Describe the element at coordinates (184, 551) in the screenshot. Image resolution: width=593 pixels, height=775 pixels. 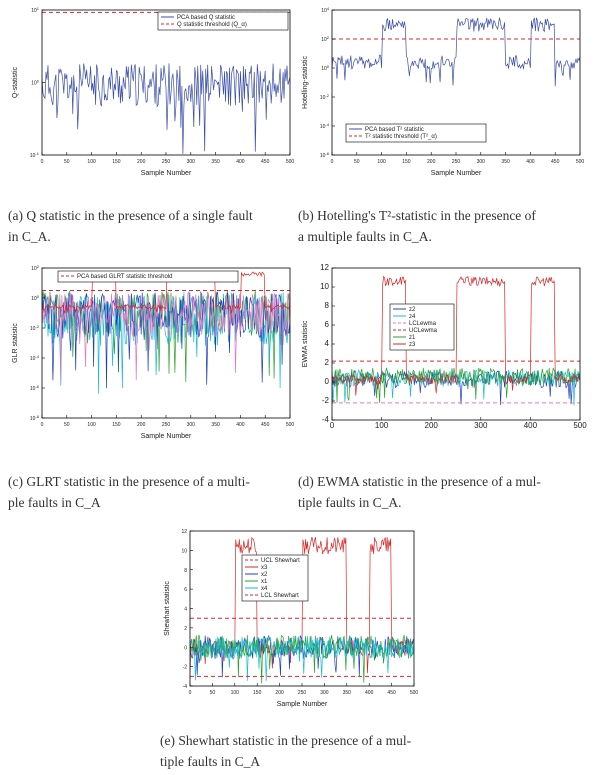
I see `y-tick-label-e: 10` at that location.